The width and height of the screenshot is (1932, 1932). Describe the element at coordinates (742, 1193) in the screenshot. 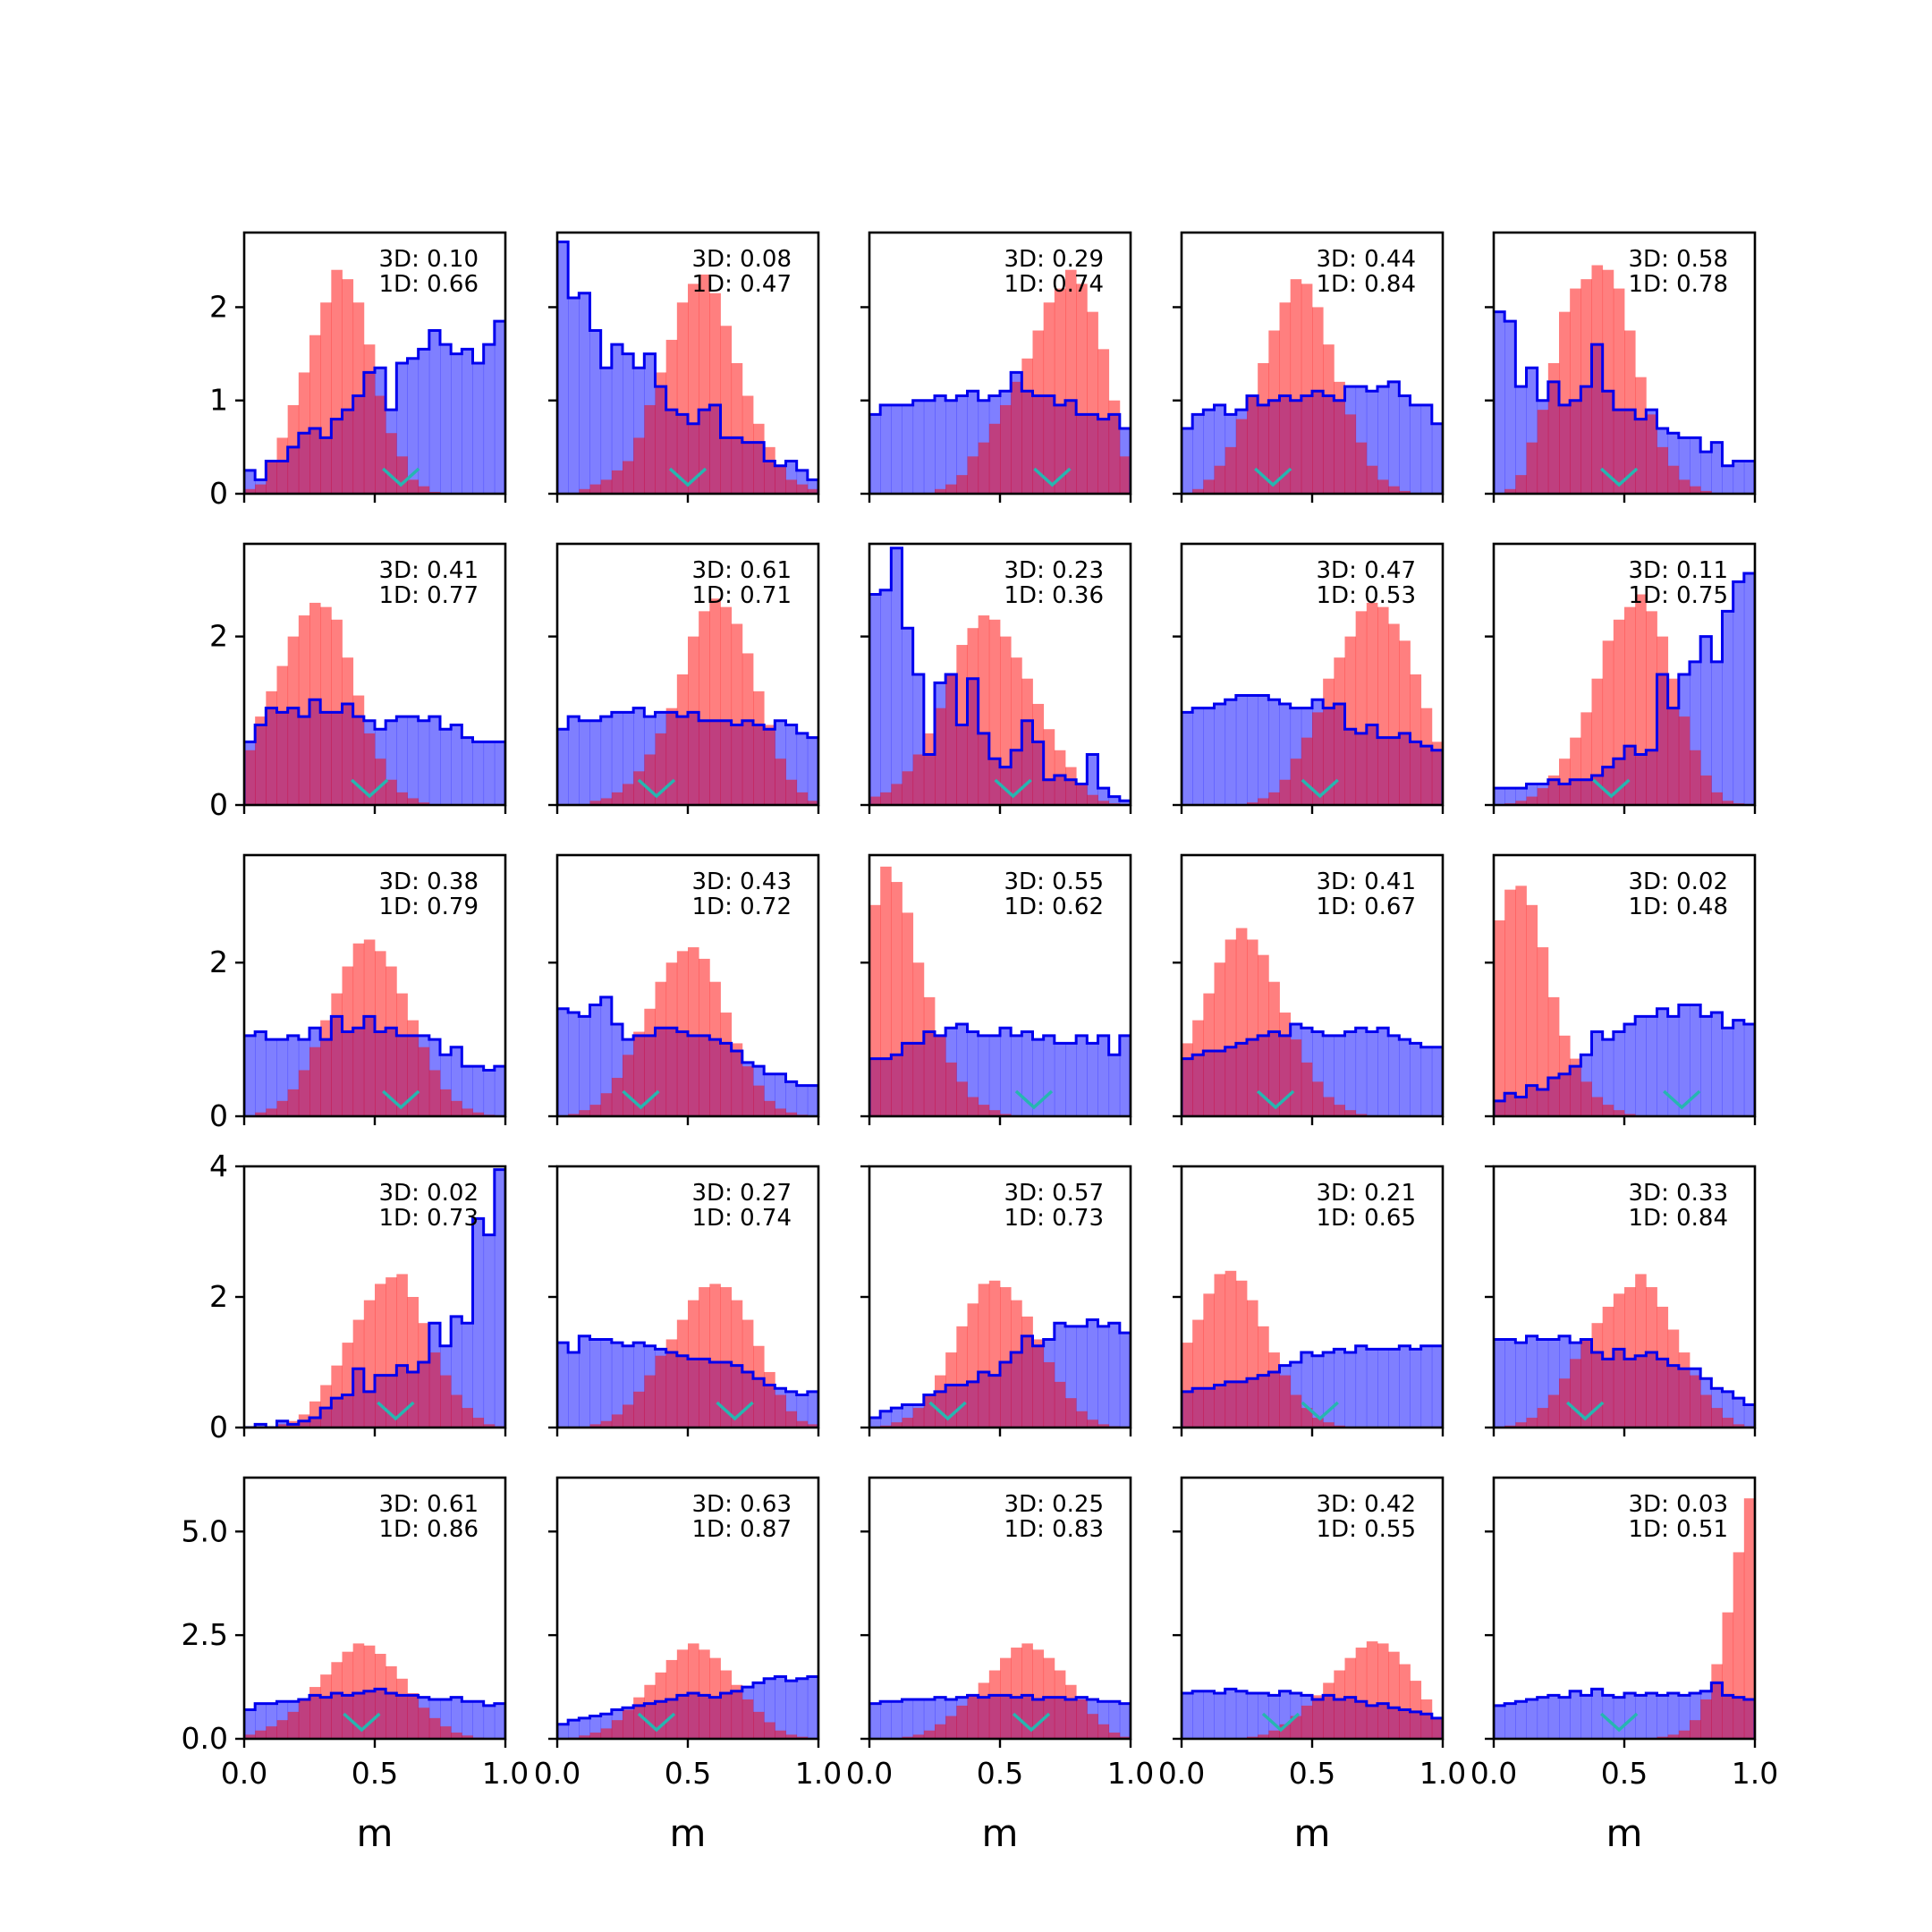

I see `label-3d: 3D: 0.27` at that location.